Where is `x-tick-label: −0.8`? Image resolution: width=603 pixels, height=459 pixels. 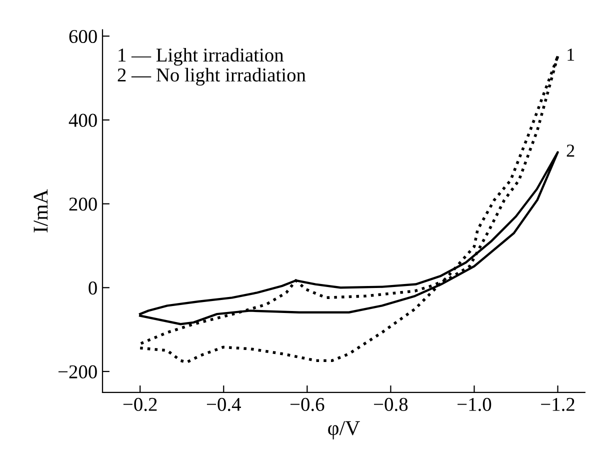
x-tick-label: −0.8 is located at coordinates (391, 405).